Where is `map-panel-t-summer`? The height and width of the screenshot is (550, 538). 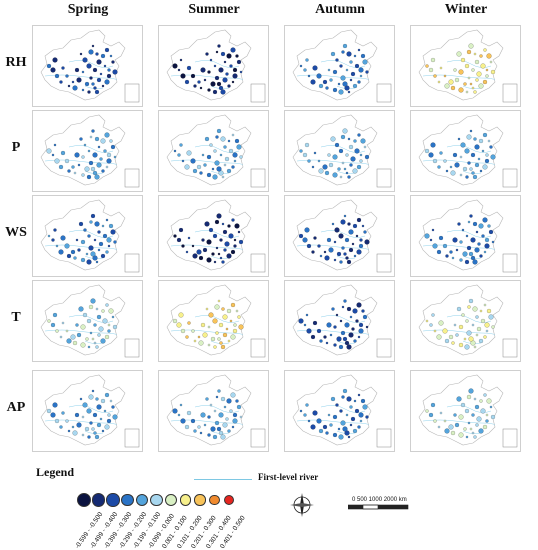 map-panel-t-summer is located at coordinates (213, 321).